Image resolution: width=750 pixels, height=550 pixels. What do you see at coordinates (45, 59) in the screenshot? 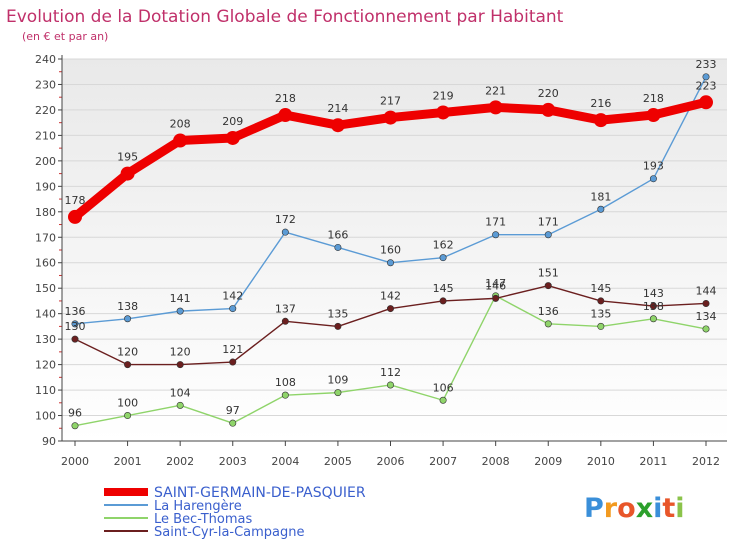
I see `y-tick-label: 240` at bounding box center [45, 59].